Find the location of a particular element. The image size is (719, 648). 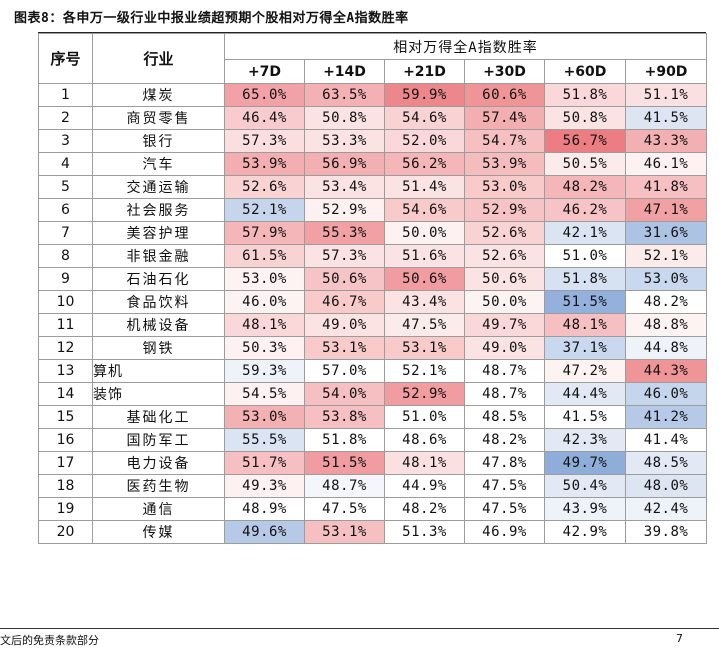

win-rate-cell: 52.6% is located at coordinates (504, 233).